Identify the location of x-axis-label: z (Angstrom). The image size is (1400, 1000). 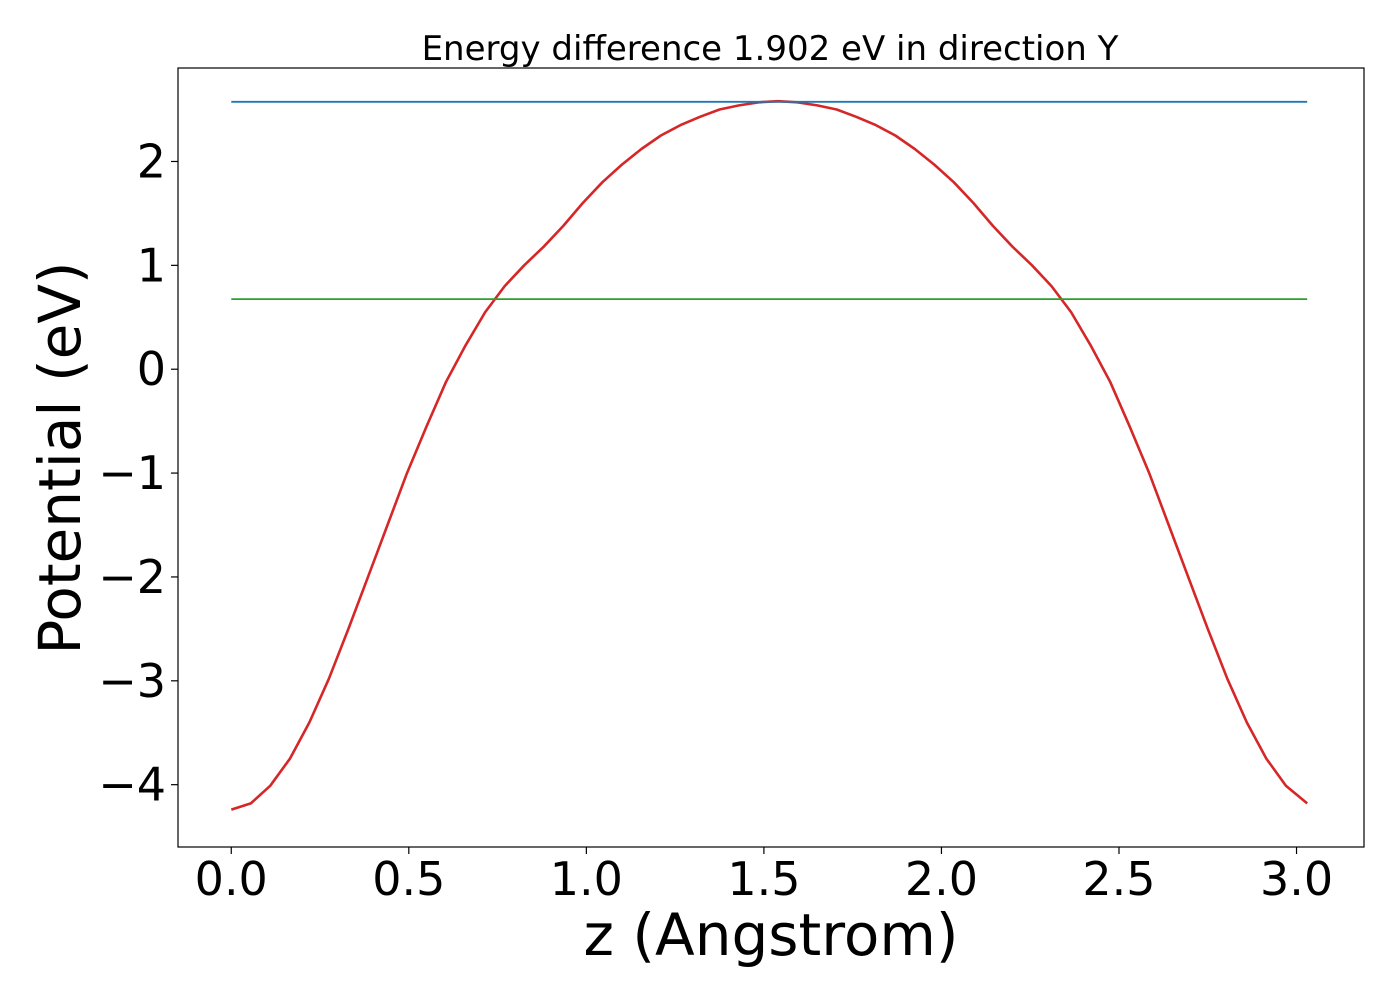
(771, 935).